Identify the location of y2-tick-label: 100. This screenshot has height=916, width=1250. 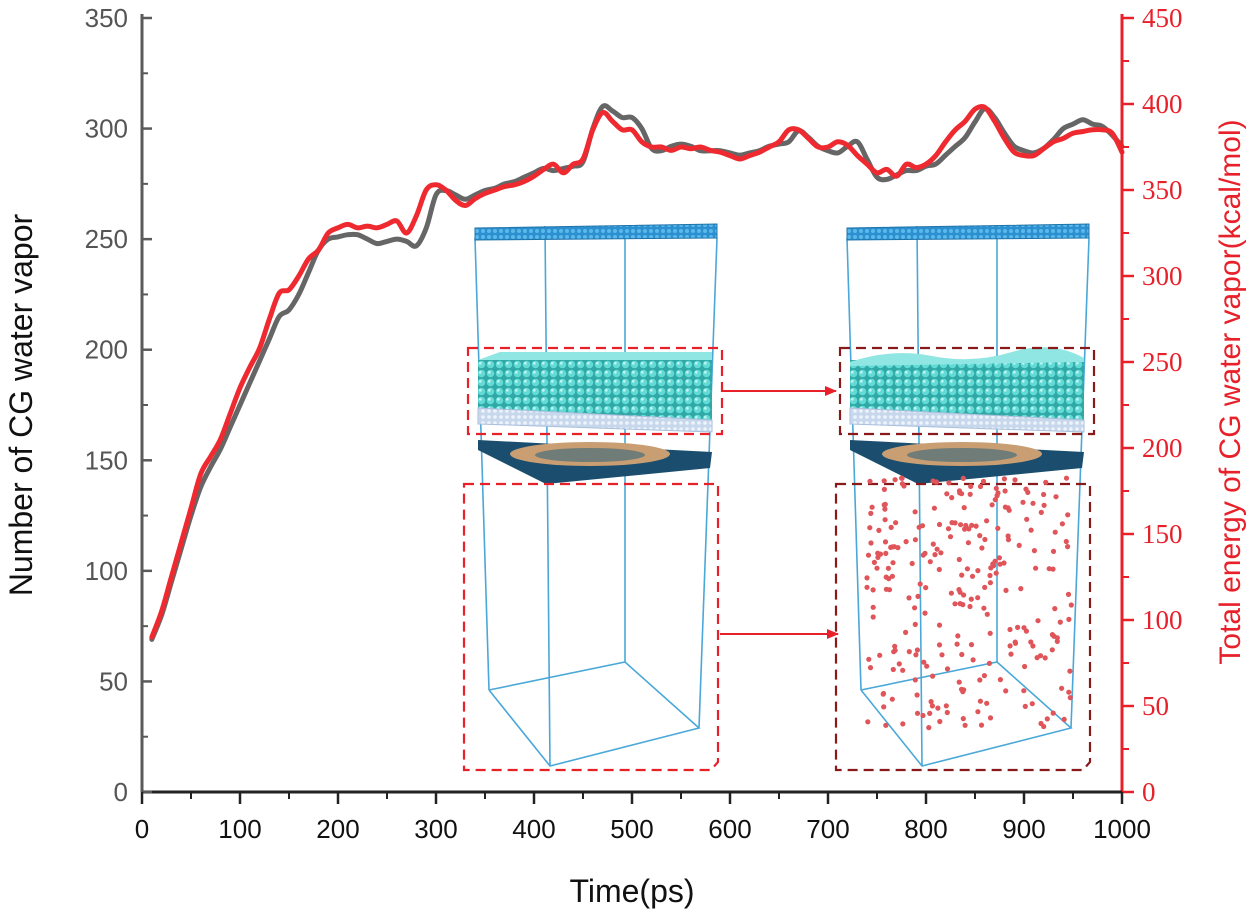
(1162, 620).